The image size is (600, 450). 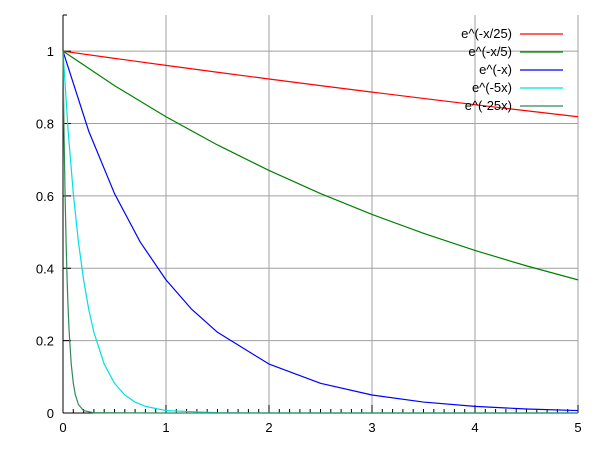 I want to click on y-tick-label: 0.2, so click(x=45, y=341).